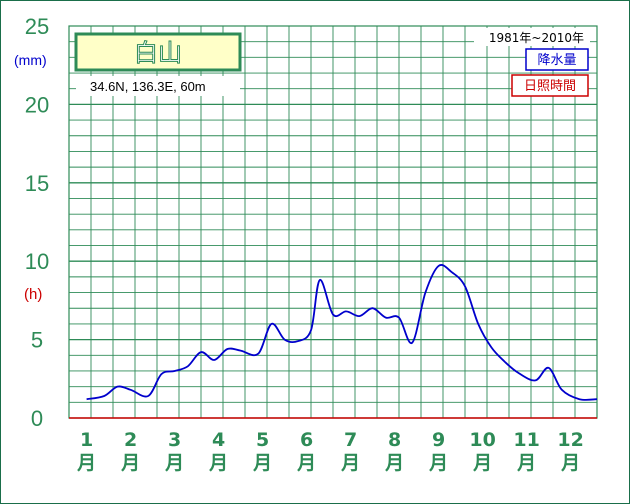  I want to click on legend-sunshine-label: 日照時間, so click(550, 86).